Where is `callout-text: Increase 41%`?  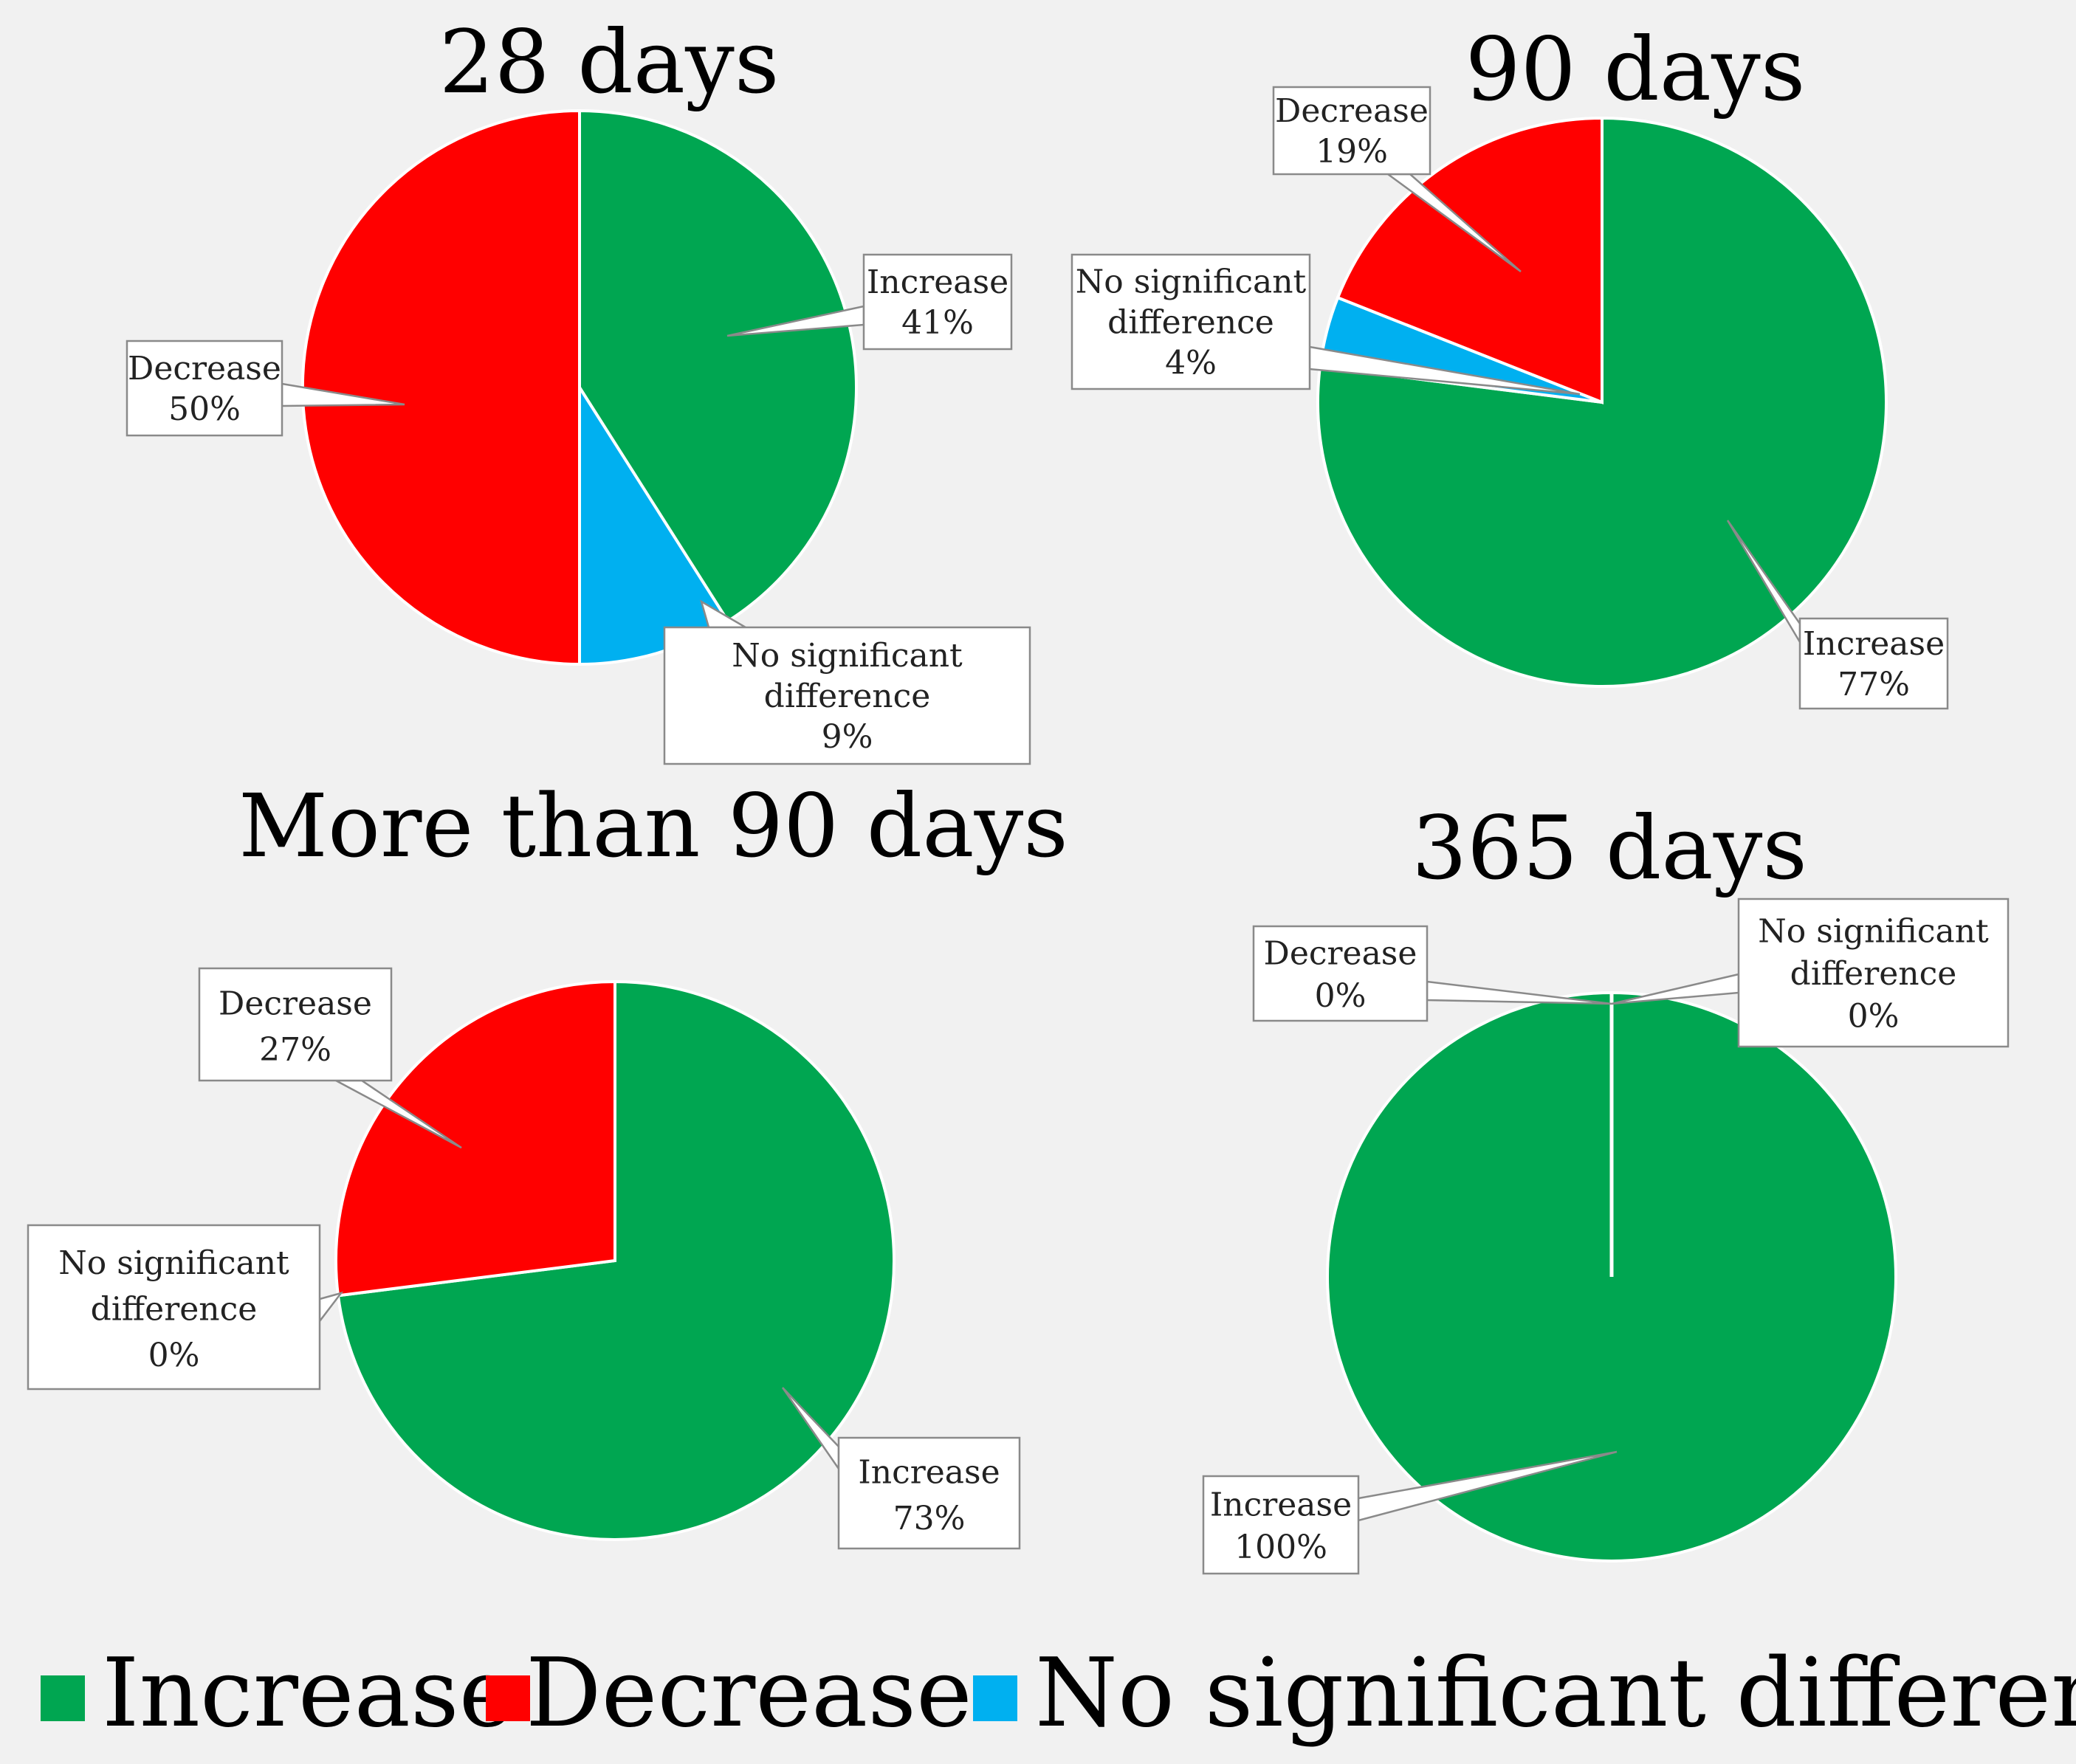 callout-text: Increase 41% is located at coordinates (937, 302).